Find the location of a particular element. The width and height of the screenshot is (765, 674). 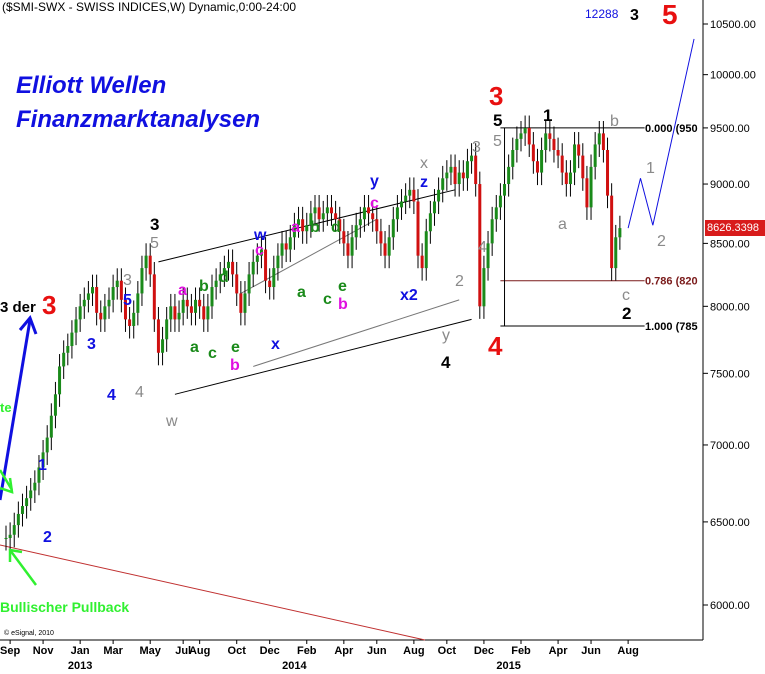

x-month-label: Nov is located at coordinates (44, 651).